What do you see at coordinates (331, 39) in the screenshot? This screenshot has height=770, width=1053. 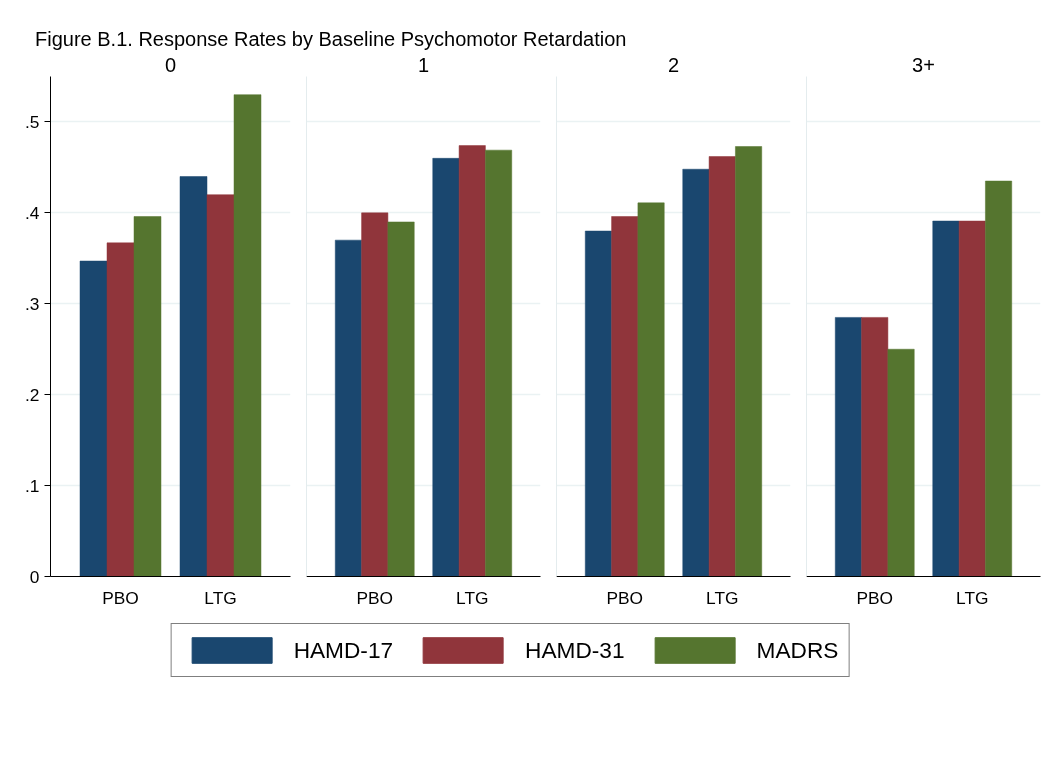 I see `text: Figure B.1. Response Rates by Baseline Psychomotor Retardation` at bounding box center [331, 39].